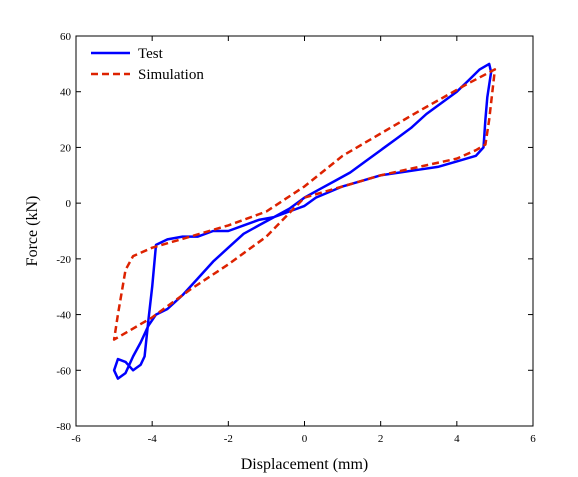 This screenshot has height=477, width=578. I want to click on y-tick-label: 0, so click(69, 204).